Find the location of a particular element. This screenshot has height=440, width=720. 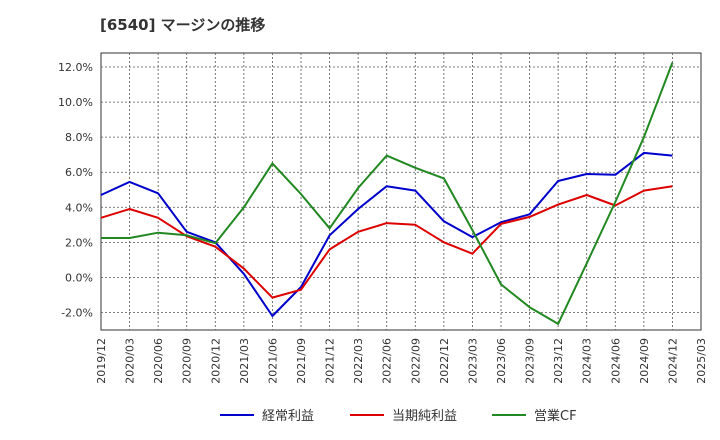

y-tick-label: 8.0% is located at coordinates (79, 137).